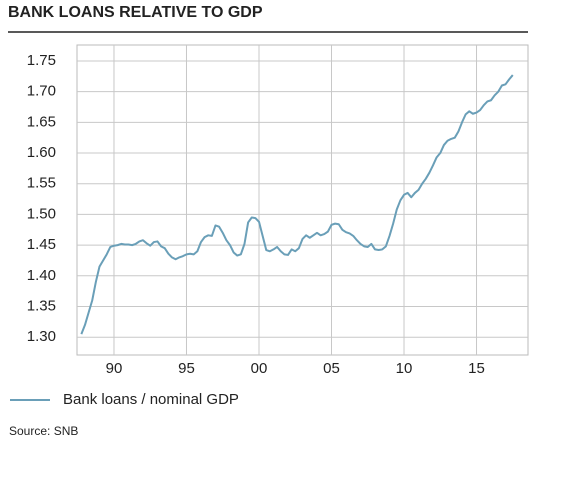 The height and width of the screenshot is (491, 562). What do you see at coordinates (43, 431) in the screenshot?
I see `source: Source: SNB` at bounding box center [43, 431].